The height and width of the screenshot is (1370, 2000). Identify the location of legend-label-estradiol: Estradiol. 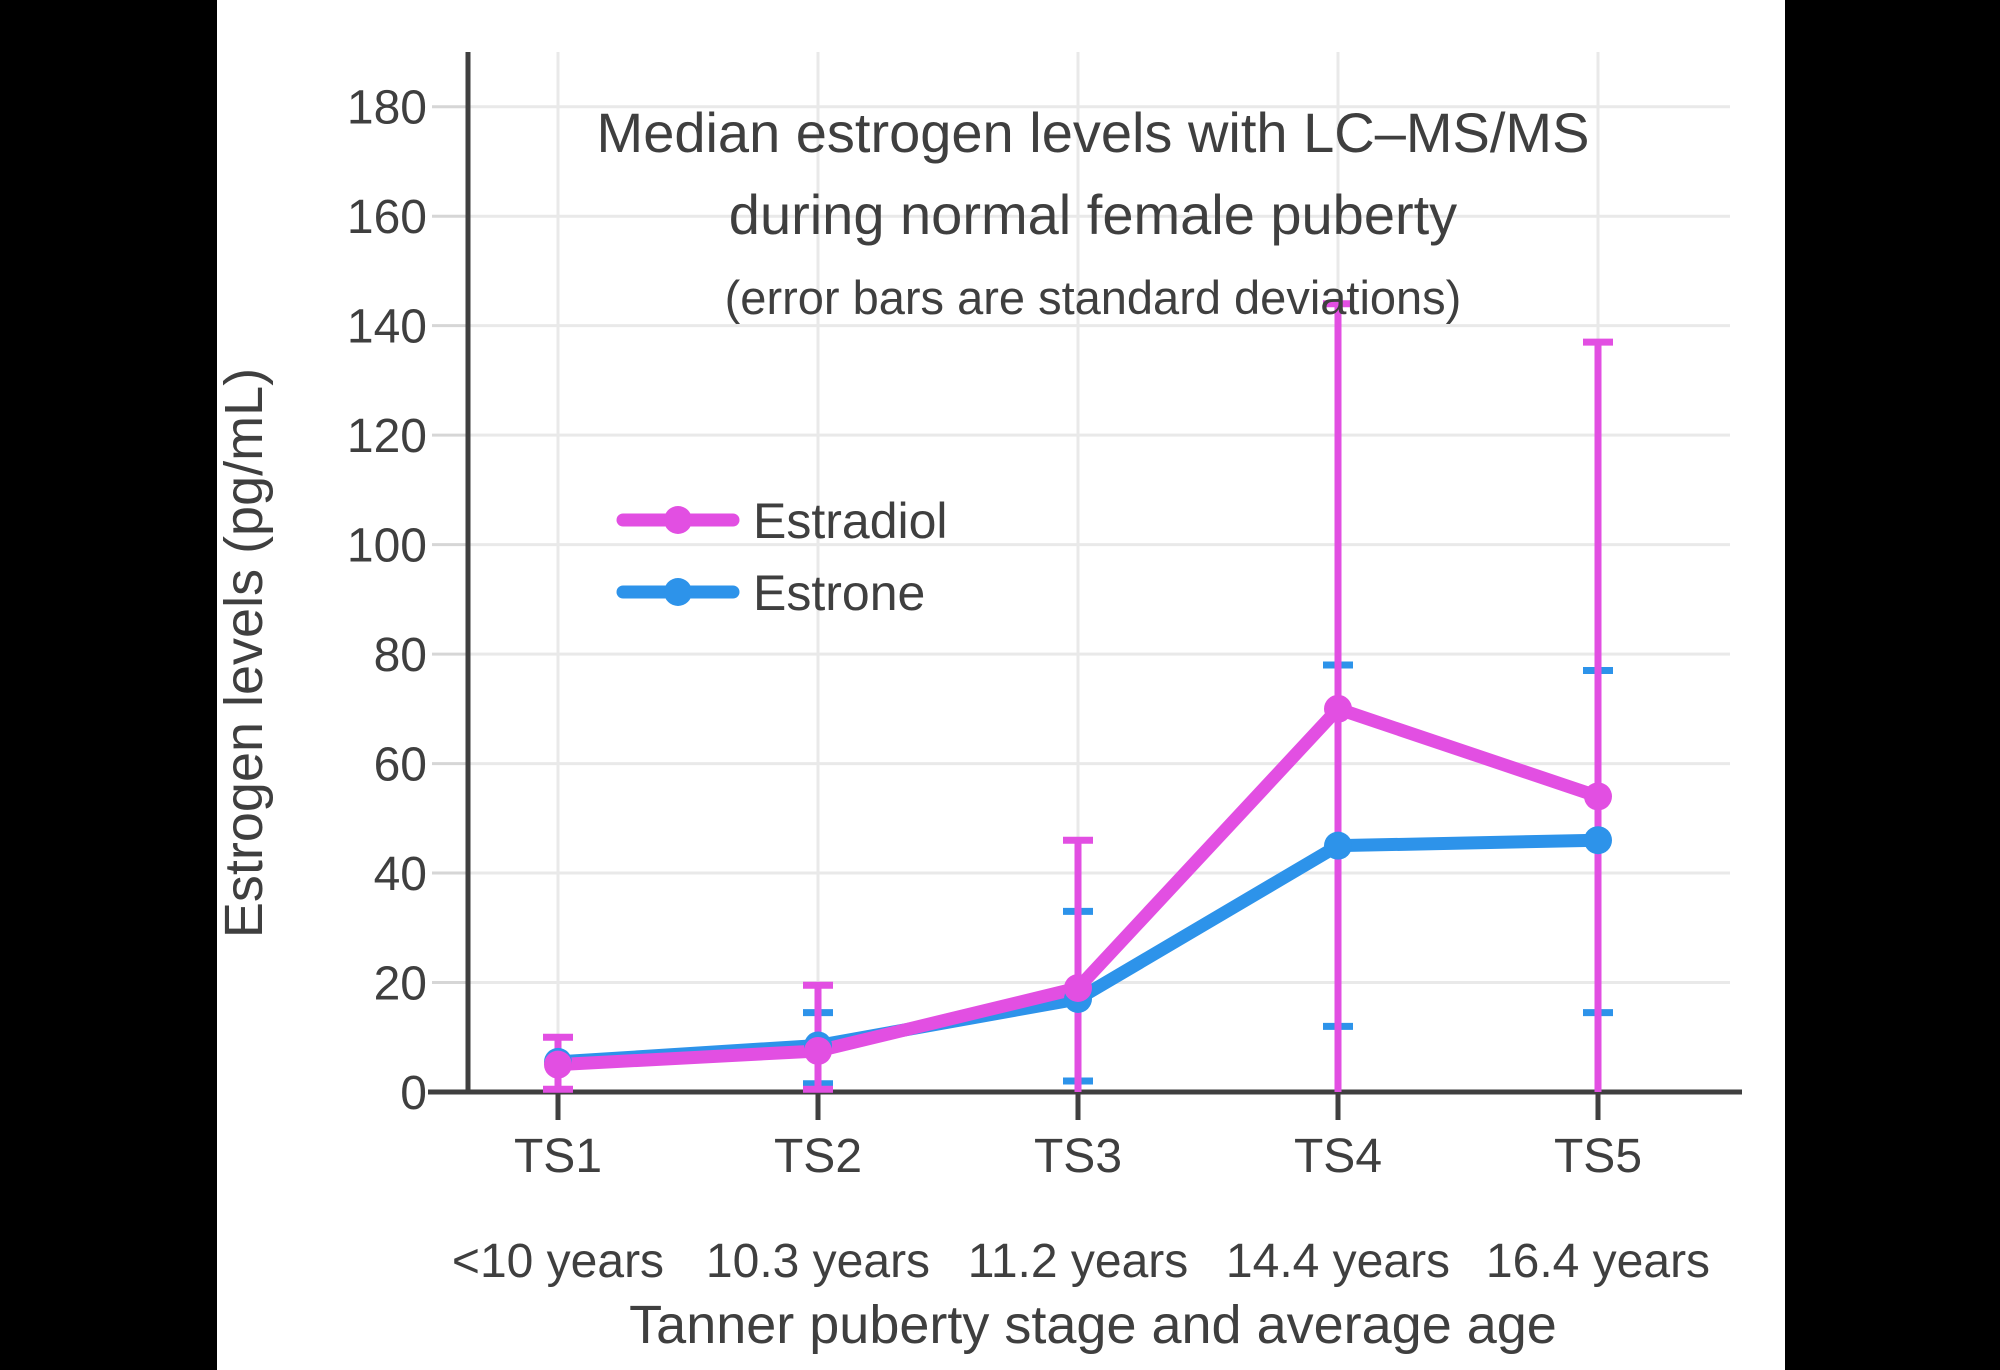
(850, 521).